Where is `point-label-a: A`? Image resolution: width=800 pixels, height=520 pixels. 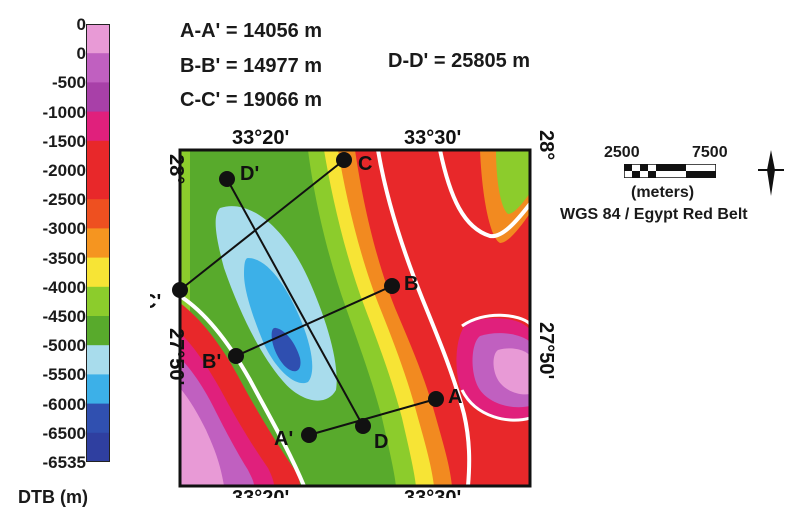
point-label-a: A is located at coordinates (455, 397).